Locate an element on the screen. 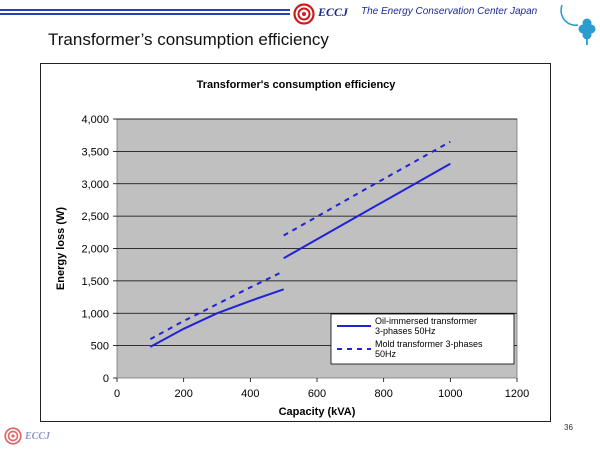 The width and height of the screenshot is (600, 450). y-tick-label: 500 is located at coordinates (100, 347).